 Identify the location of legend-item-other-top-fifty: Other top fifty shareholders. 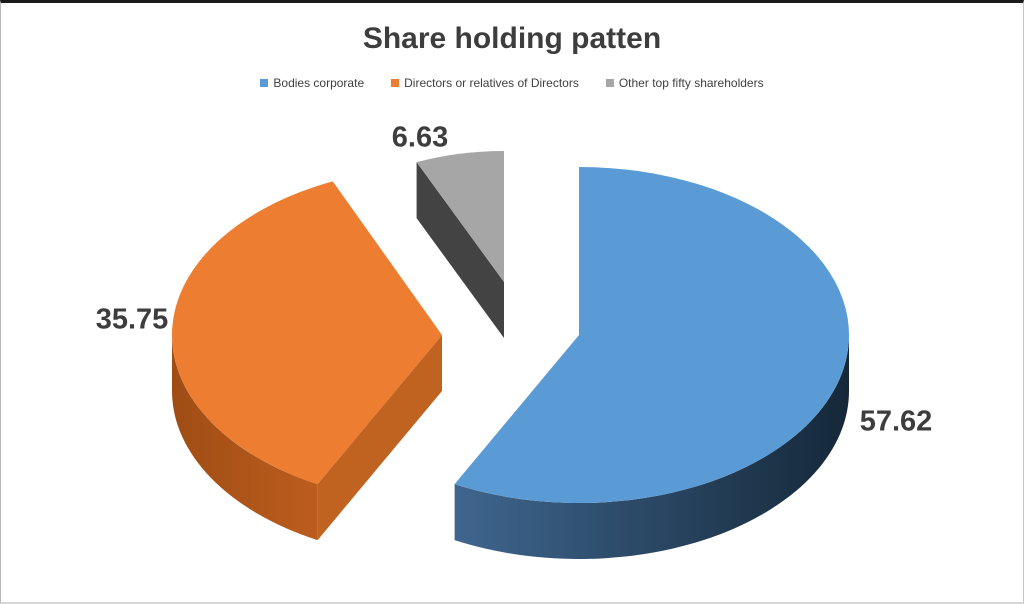
(684, 83).